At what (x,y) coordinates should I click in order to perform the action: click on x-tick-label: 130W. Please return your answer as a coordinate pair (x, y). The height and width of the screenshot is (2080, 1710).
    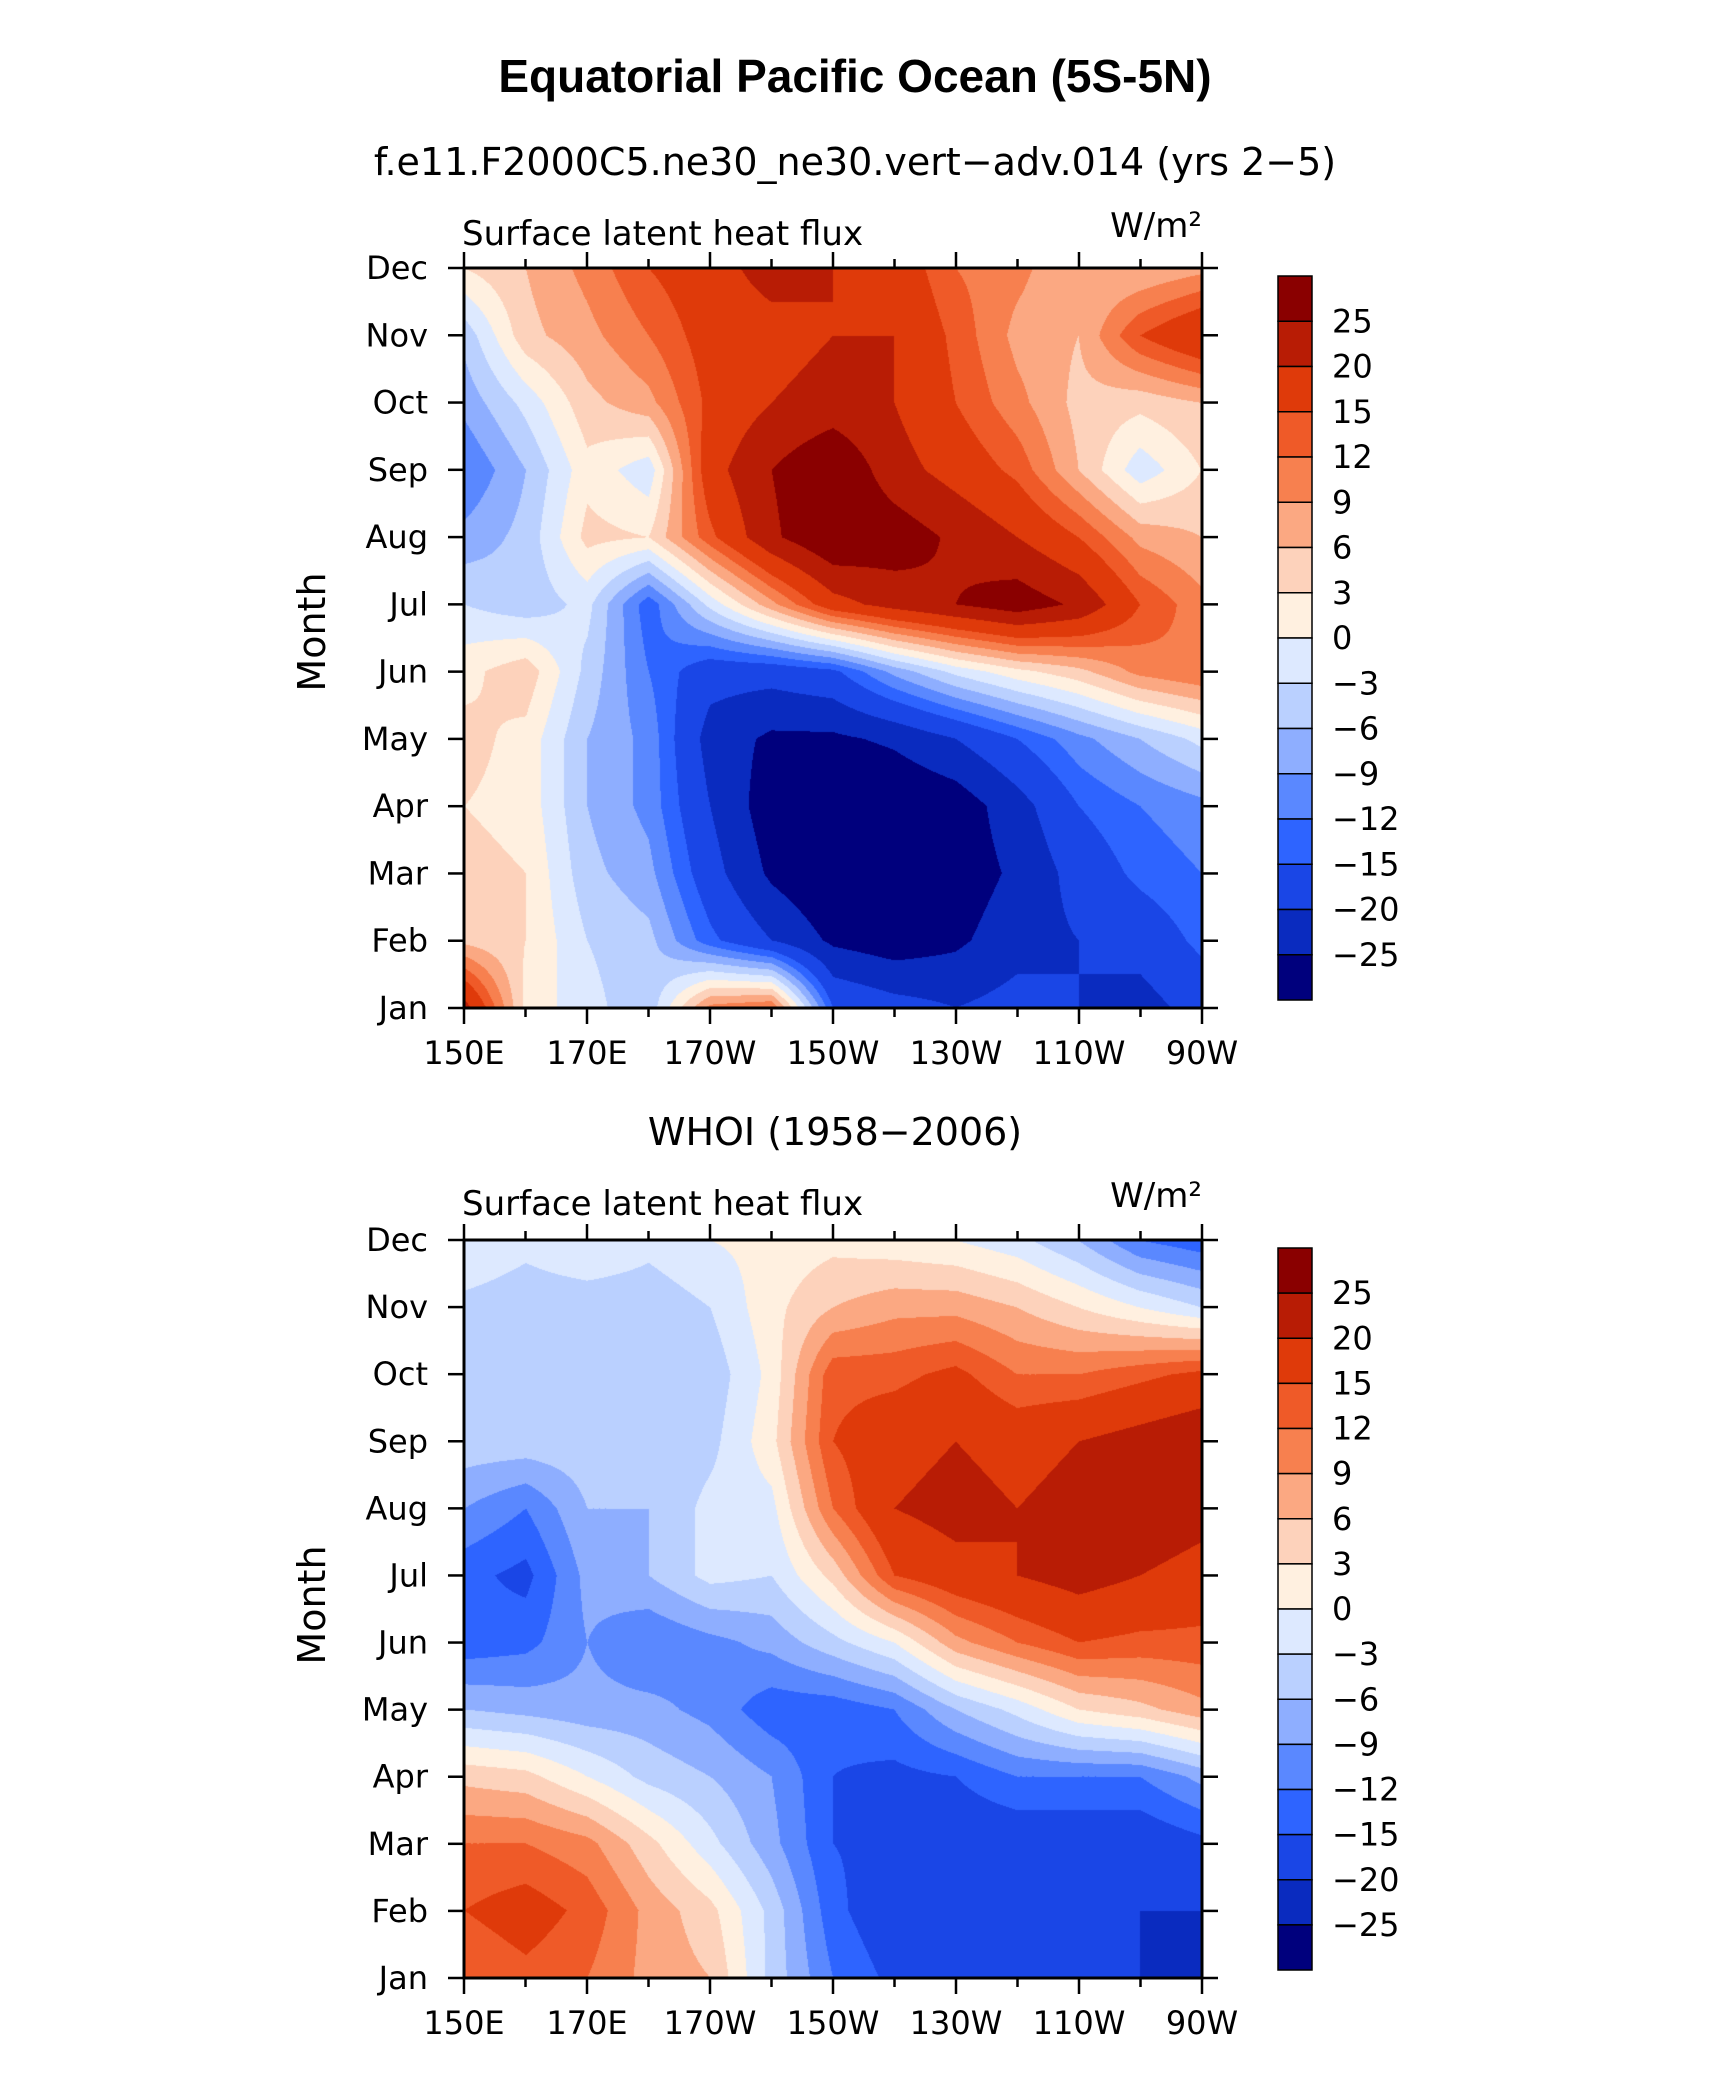
    Looking at the image, I should click on (956, 1053).